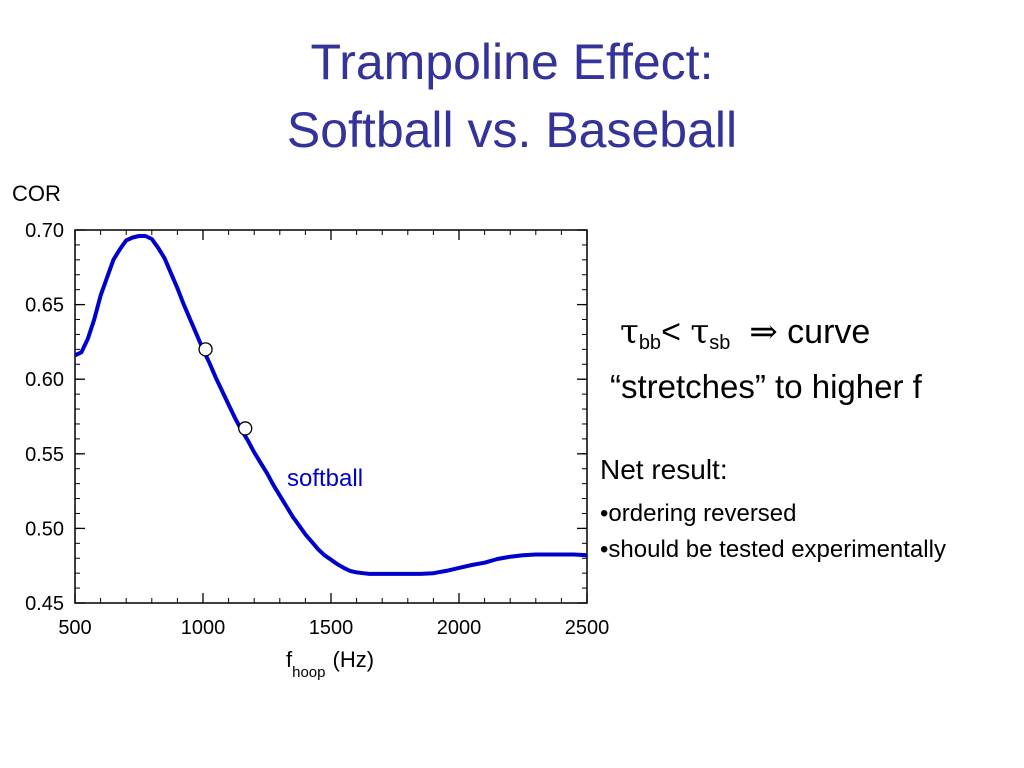 This screenshot has width=1024, height=768. Describe the element at coordinates (700, 332) in the screenshot. I see `tau-symbol-sb: τ` at that location.